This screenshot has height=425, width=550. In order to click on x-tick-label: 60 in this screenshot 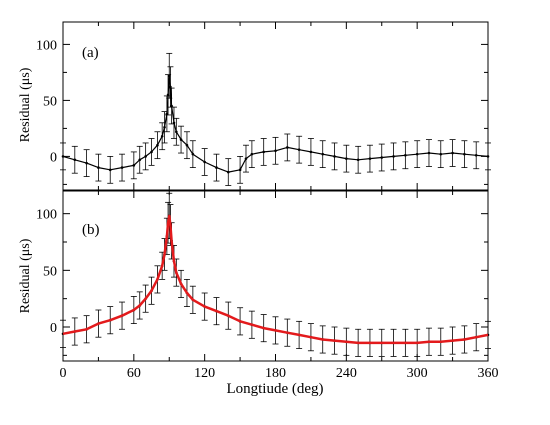, I will do `click(134, 373)`.